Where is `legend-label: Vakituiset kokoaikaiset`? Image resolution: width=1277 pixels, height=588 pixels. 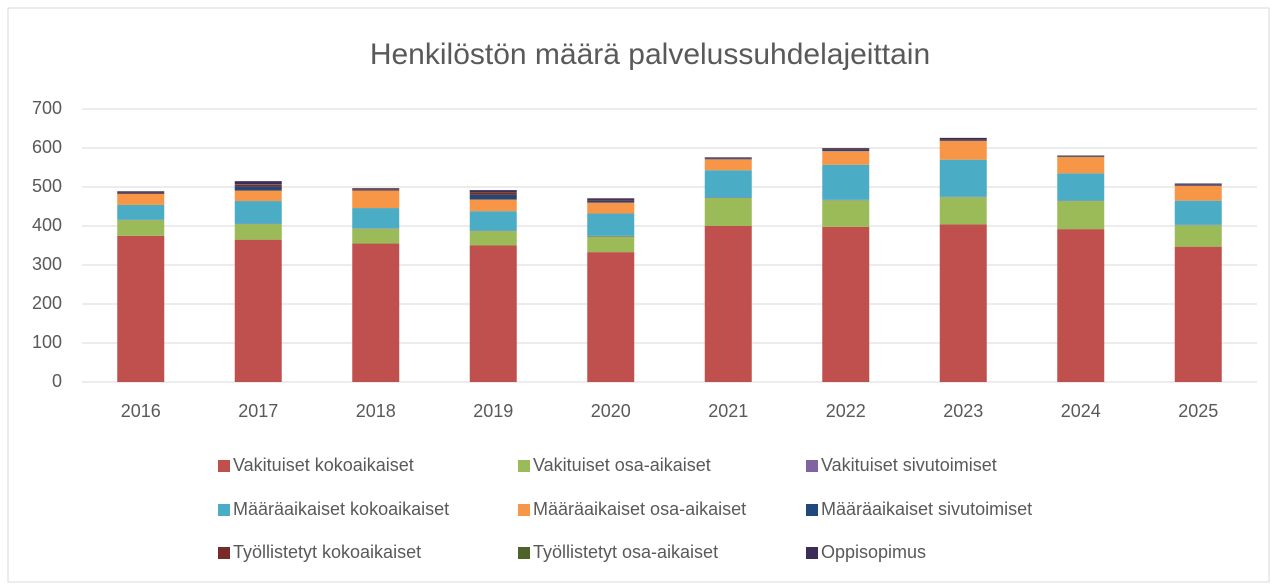
legend-label: Vakituiset kokoaikaiset is located at coordinates (323, 465).